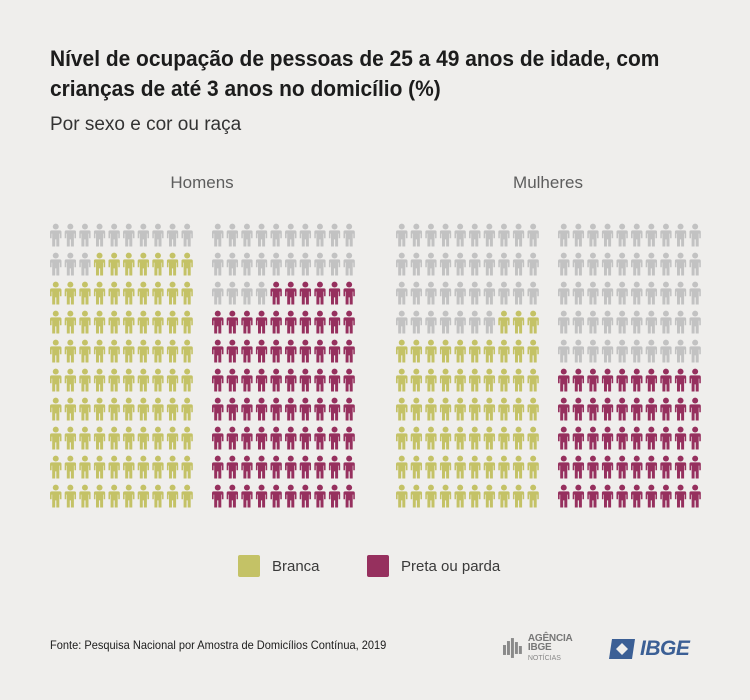 This screenshot has height=700, width=750. I want to click on pictogram-grid-mulheres-branca, so click(467, 365).